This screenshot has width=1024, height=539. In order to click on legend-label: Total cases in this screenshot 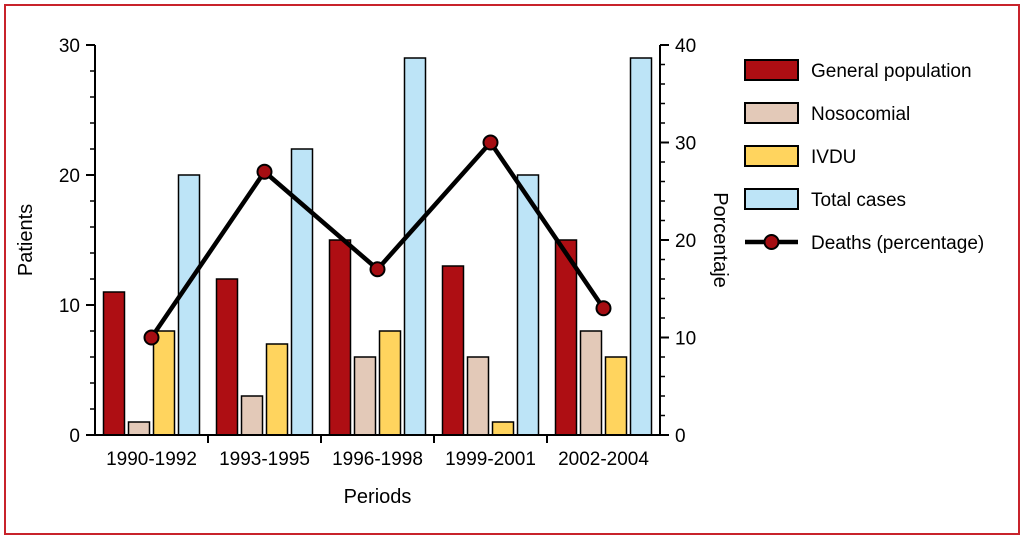, I will do `click(858, 200)`.